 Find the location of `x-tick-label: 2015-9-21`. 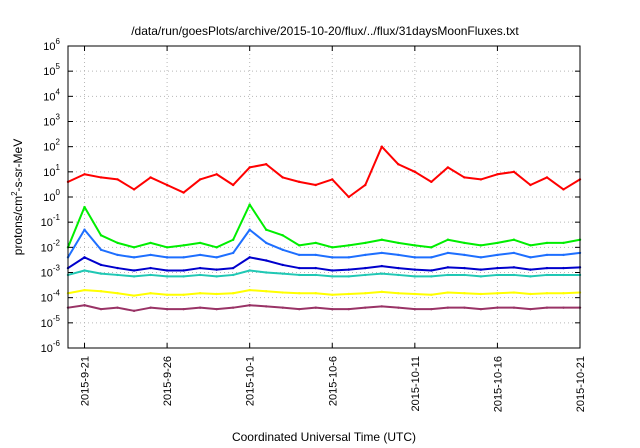

x-tick-label: 2015-9-21 is located at coordinates (86, 381).